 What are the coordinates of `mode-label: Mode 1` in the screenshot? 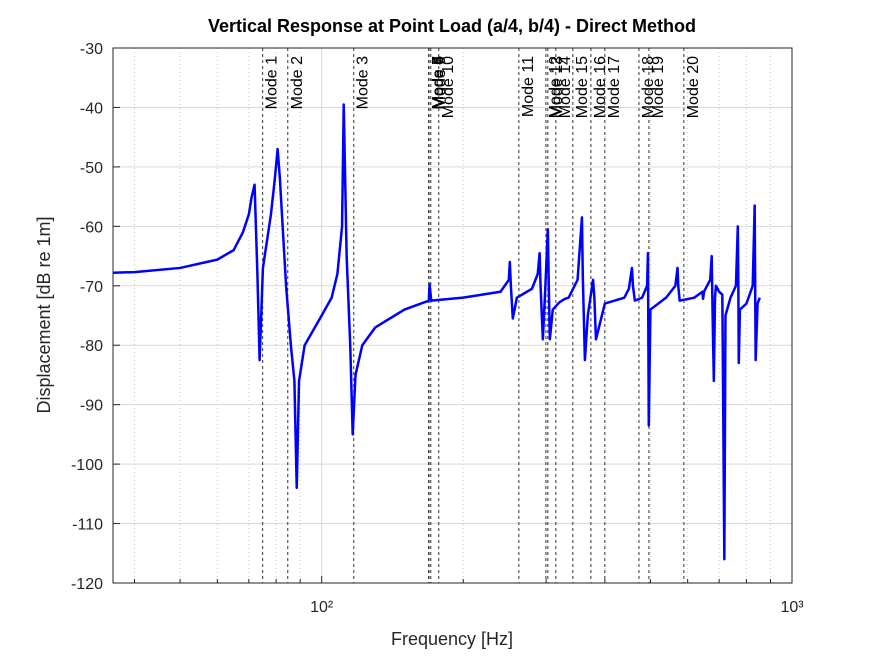 It's located at (272, 82).